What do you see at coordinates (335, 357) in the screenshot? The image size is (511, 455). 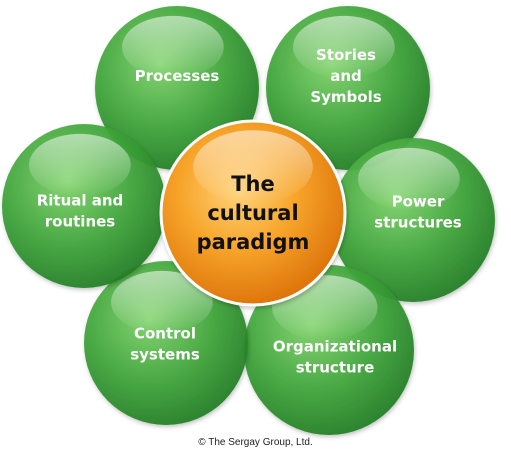 I see `label-organizational-structure: Organizational structure` at bounding box center [335, 357].